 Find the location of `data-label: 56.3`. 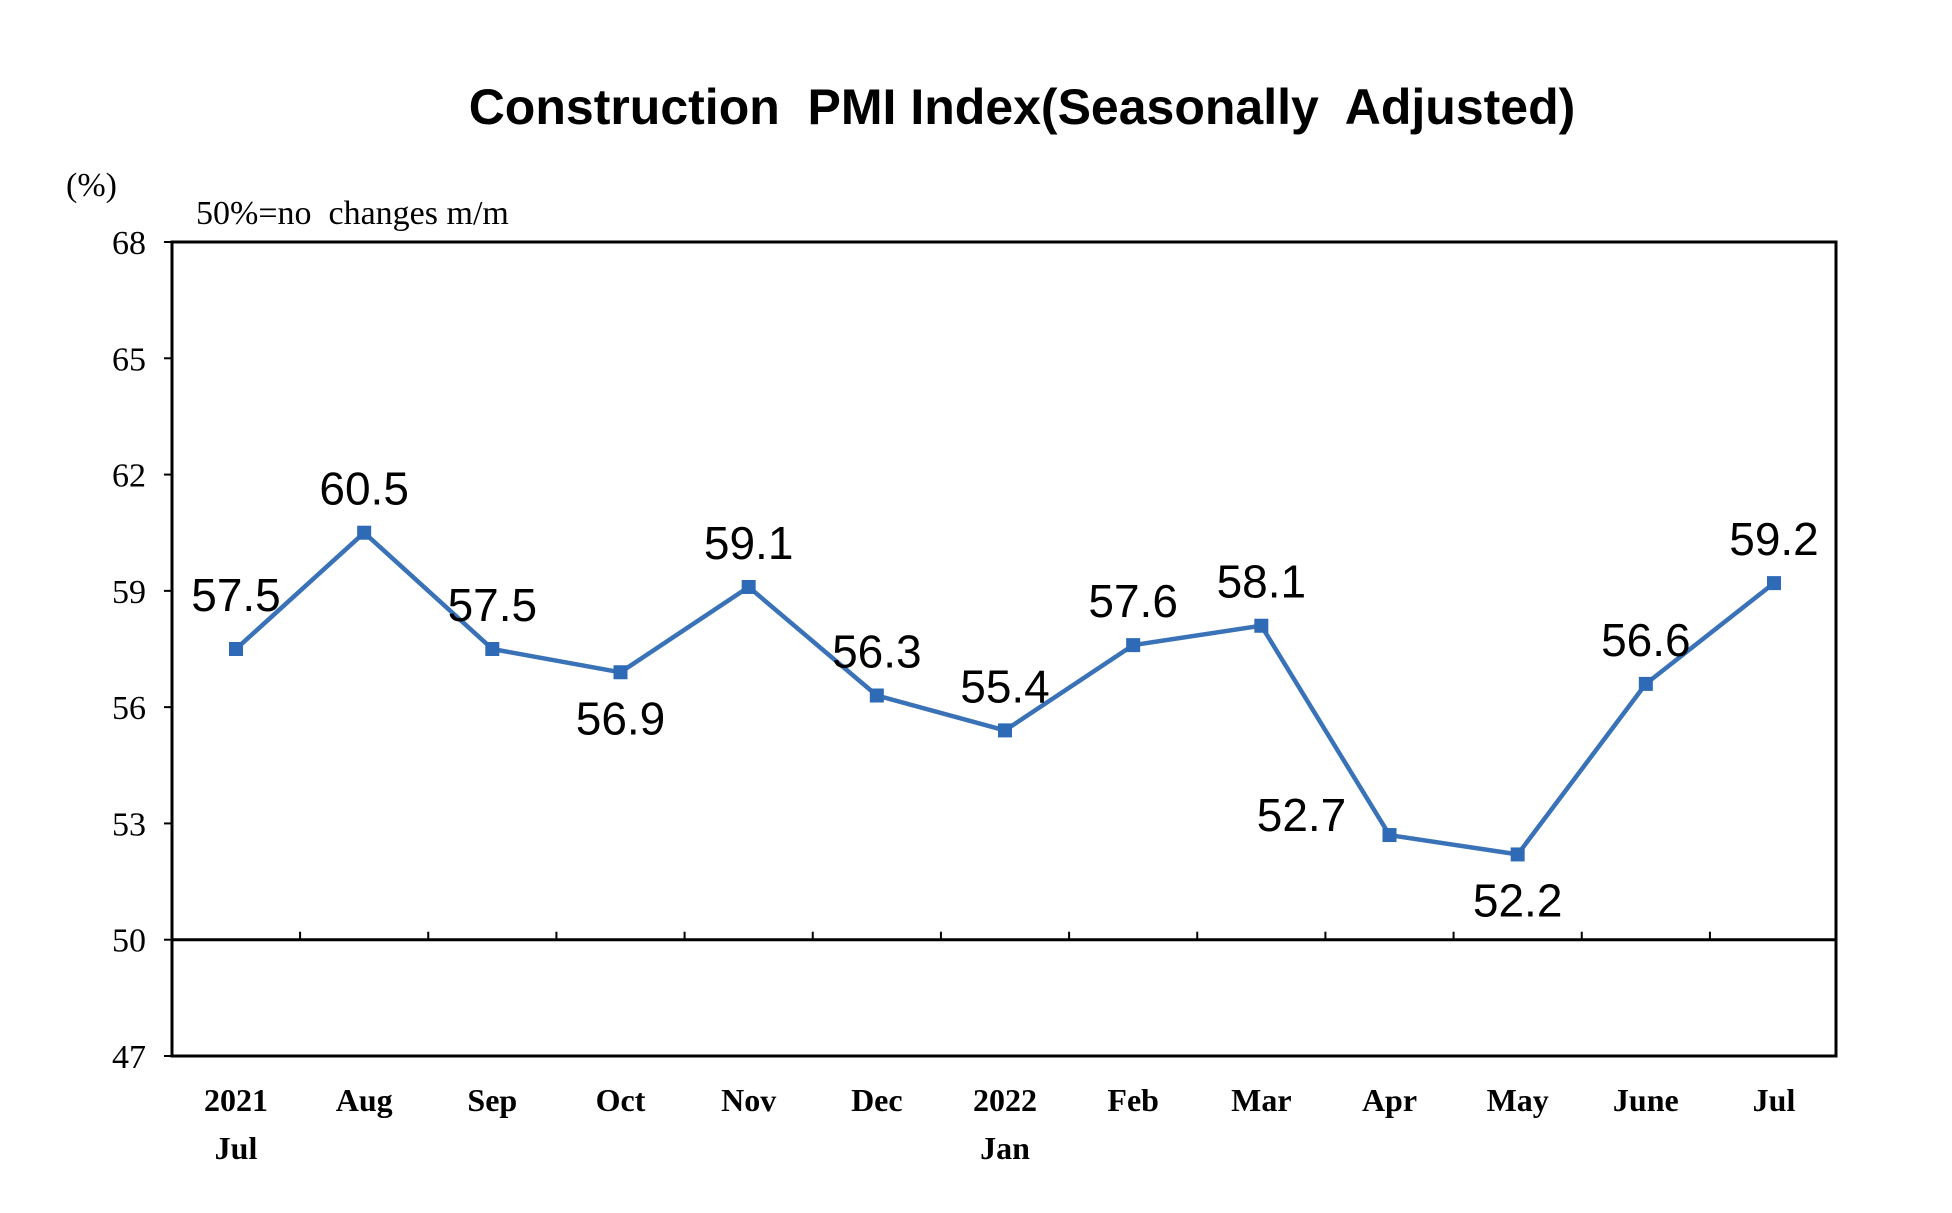

data-label: 56.3 is located at coordinates (877, 652).